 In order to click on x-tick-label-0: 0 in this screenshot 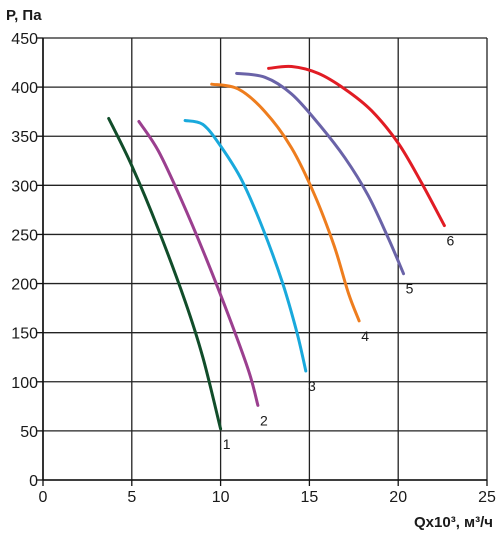, I will do `click(43, 497)`.